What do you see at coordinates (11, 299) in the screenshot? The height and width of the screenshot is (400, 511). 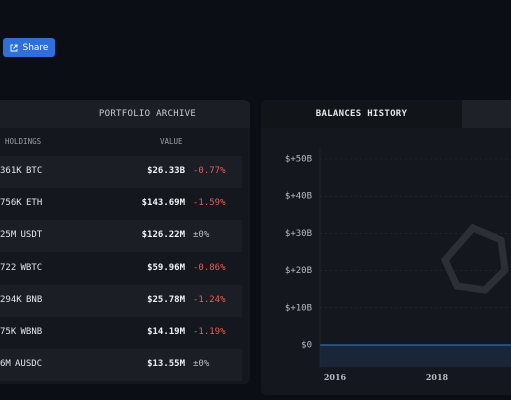 I see `amount: 294K` at bounding box center [11, 299].